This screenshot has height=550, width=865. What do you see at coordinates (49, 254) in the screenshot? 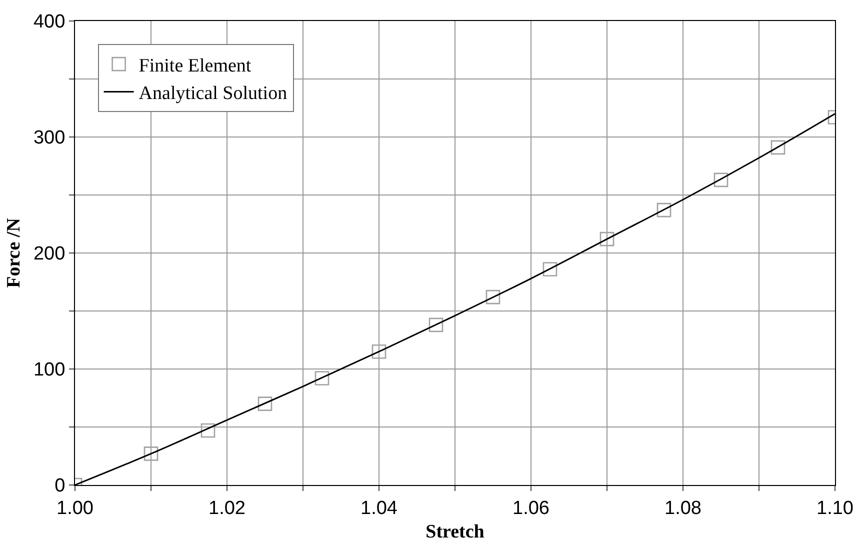
I see `y-tick-label: 200` at bounding box center [49, 254].